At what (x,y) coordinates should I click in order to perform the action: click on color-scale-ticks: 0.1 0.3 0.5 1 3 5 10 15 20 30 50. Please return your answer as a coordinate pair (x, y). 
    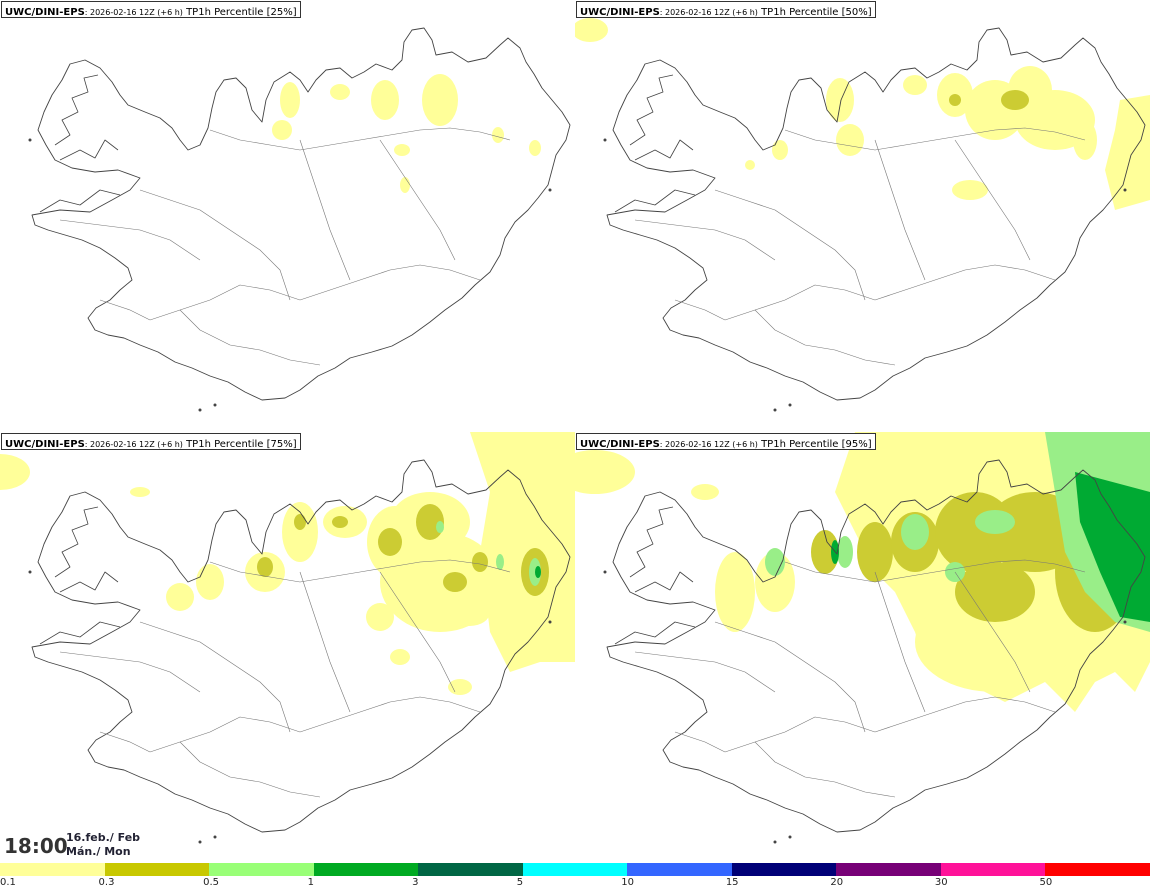
    Looking at the image, I should click on (575, 884).